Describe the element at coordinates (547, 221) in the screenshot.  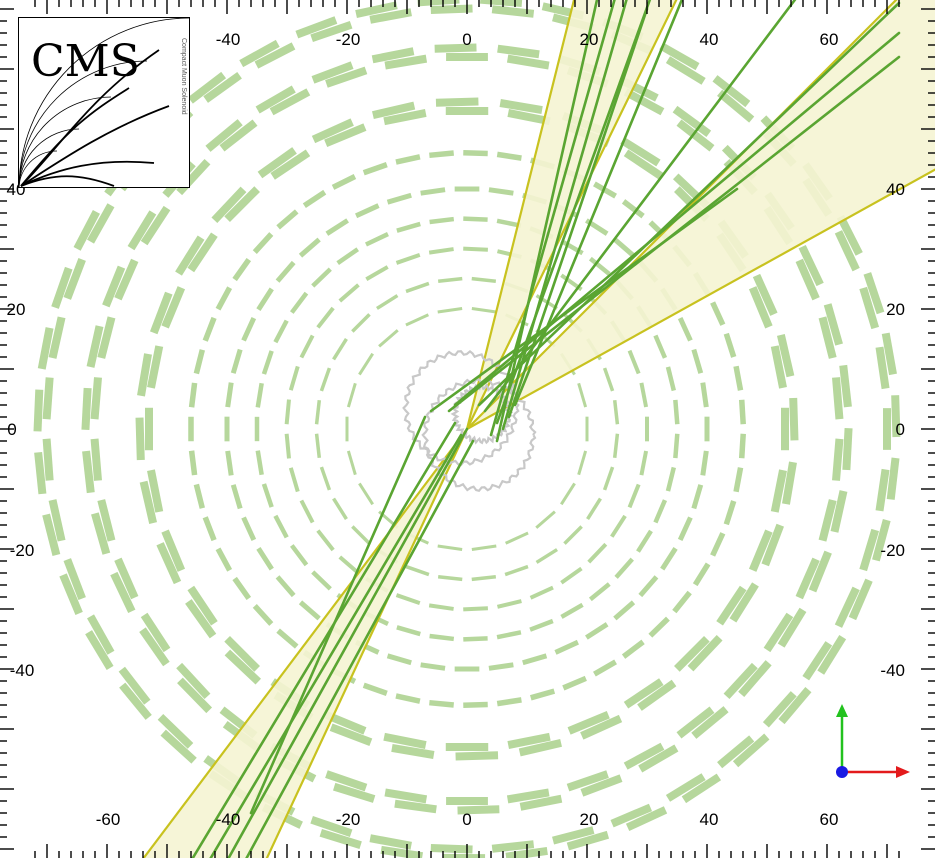
I see `particle-track` at that location.